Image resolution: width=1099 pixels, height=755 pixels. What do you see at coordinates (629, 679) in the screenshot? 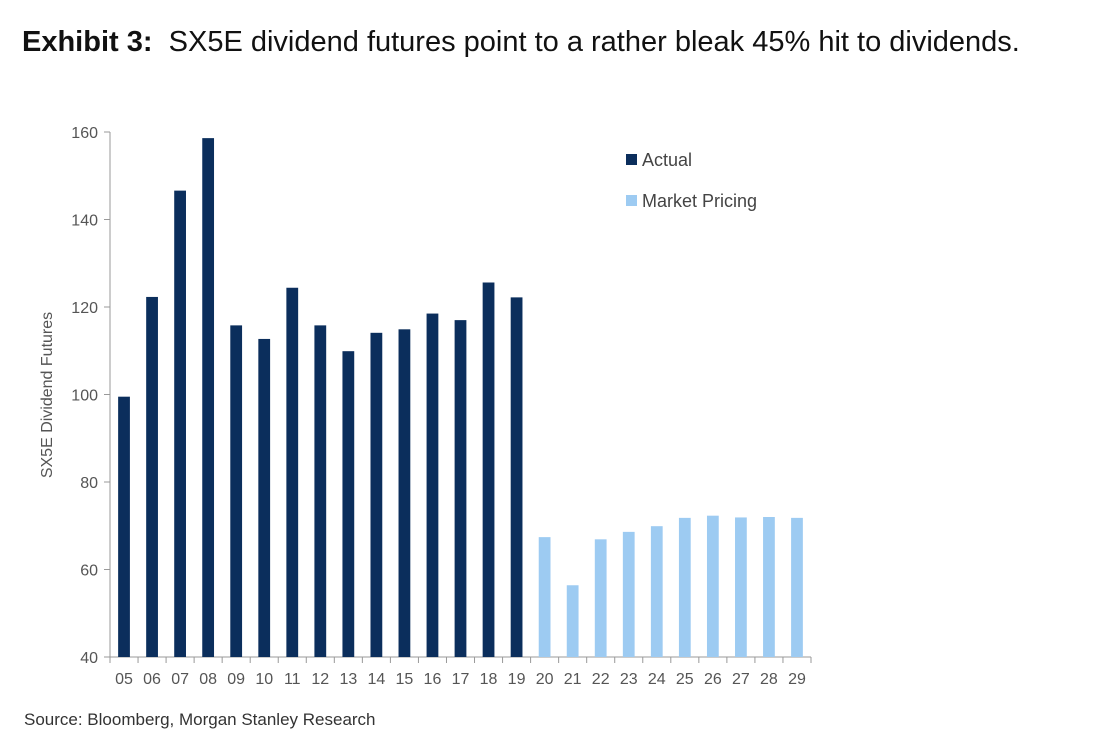
I see `x-tick-label: 23` at bounding box center [629, 679].